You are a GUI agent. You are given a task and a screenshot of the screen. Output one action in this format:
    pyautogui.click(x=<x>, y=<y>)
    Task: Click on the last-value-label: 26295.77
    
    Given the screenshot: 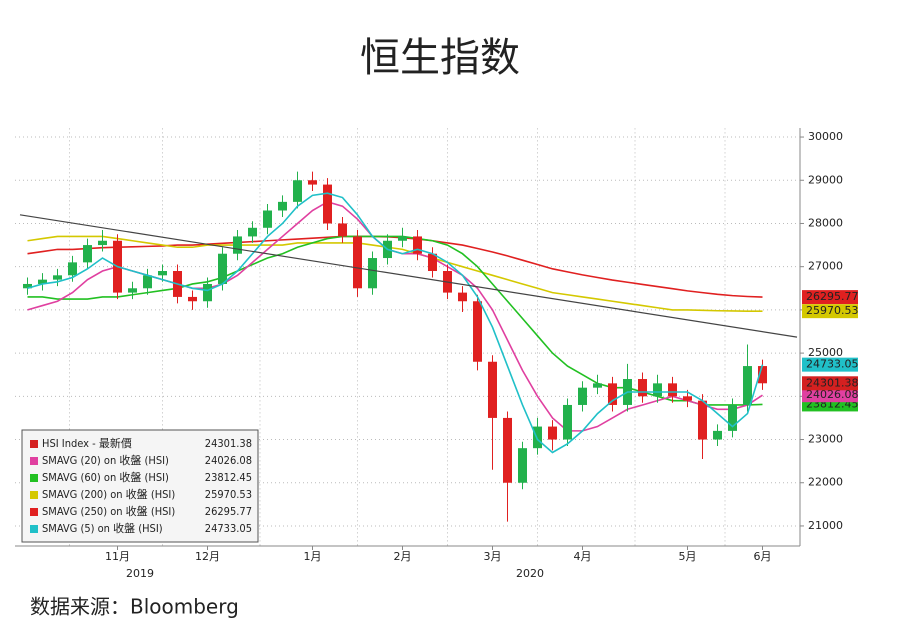 What is the action you would take?
    pyautogui.click(x=832, y=296)
    